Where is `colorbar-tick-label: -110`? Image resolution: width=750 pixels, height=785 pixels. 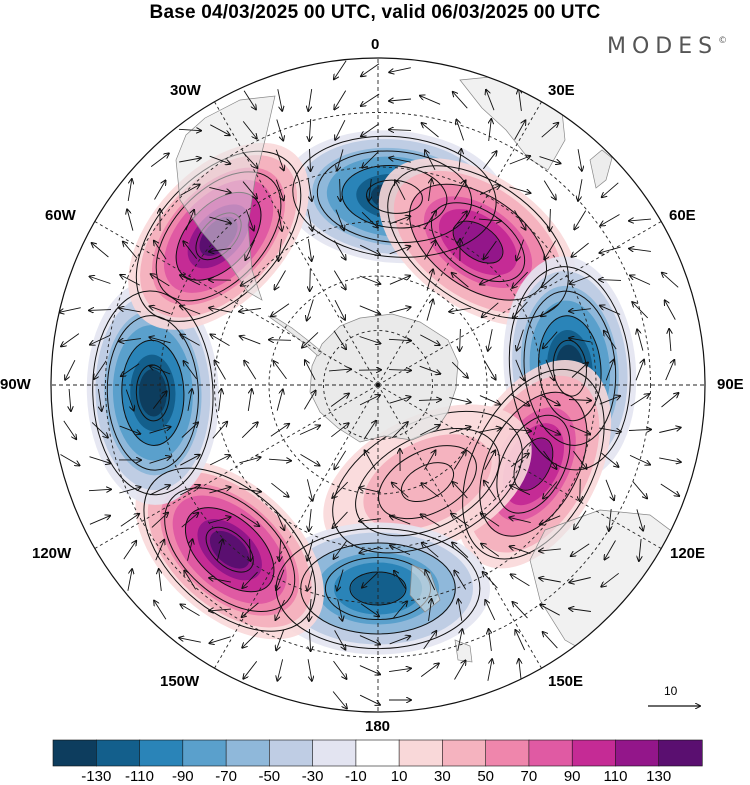
colorbar-tick-label: -110 is located at coordinates (139, 776).